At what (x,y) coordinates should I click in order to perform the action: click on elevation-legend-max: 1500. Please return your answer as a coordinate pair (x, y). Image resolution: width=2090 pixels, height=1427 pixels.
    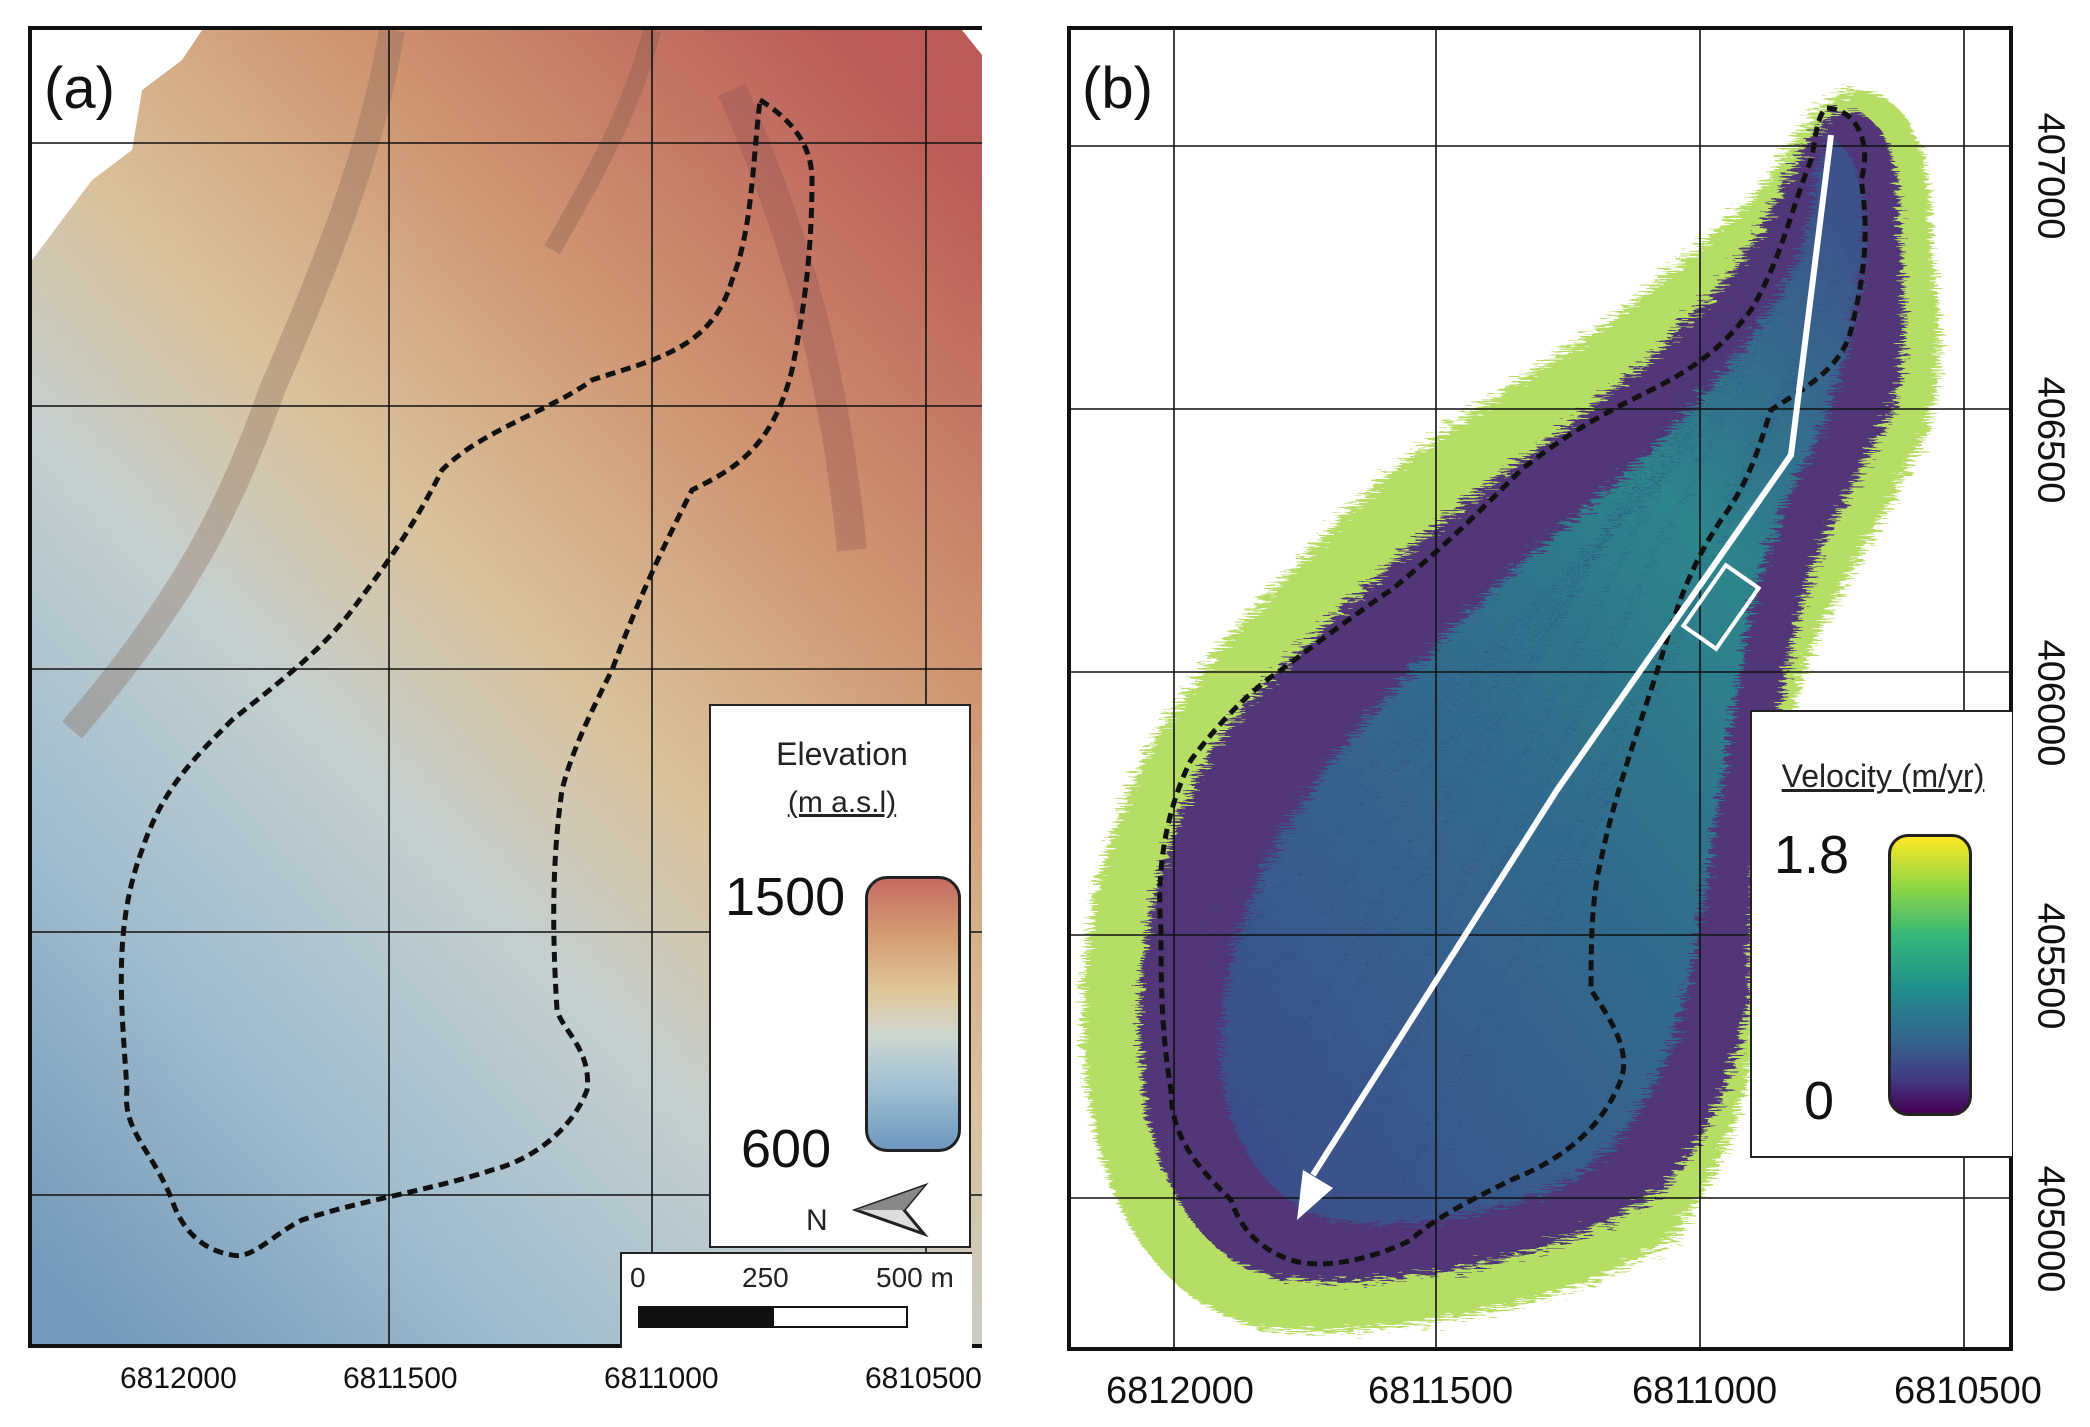
    Looking at the image, I should click on (785, 897).